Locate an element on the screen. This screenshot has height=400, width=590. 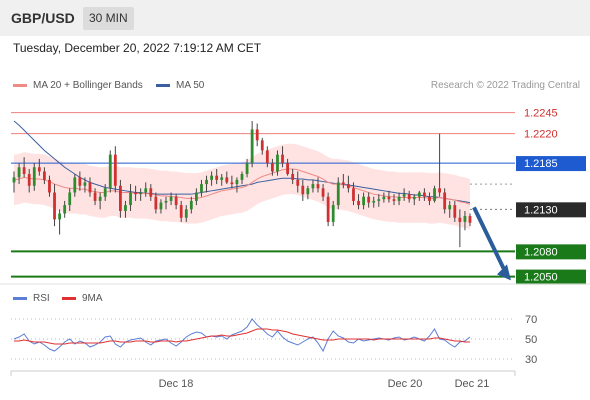
legend-9ma: 9MA is located at coordinates (82, 298).